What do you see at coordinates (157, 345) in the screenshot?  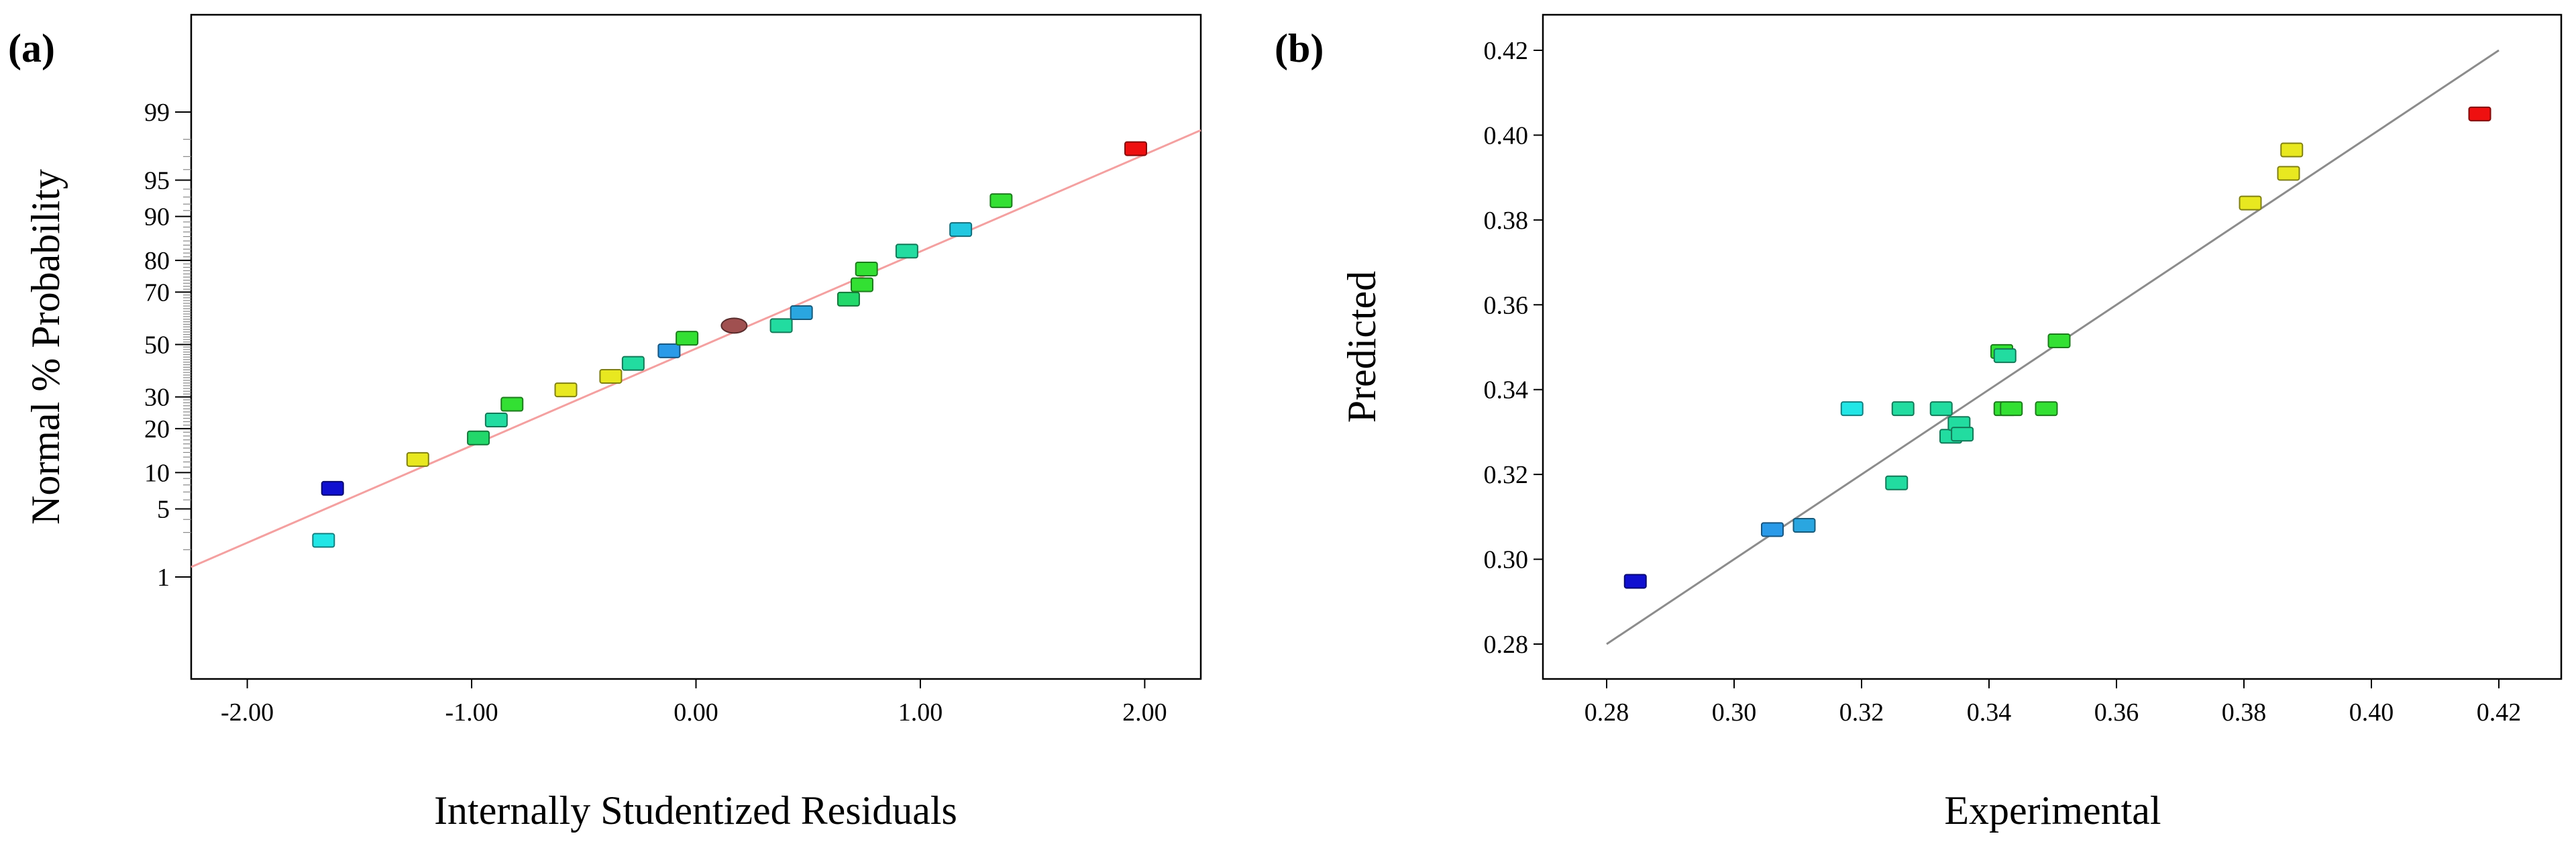 I see `panel-a-y-tick-label: 50` at bounding box center [157, 345].